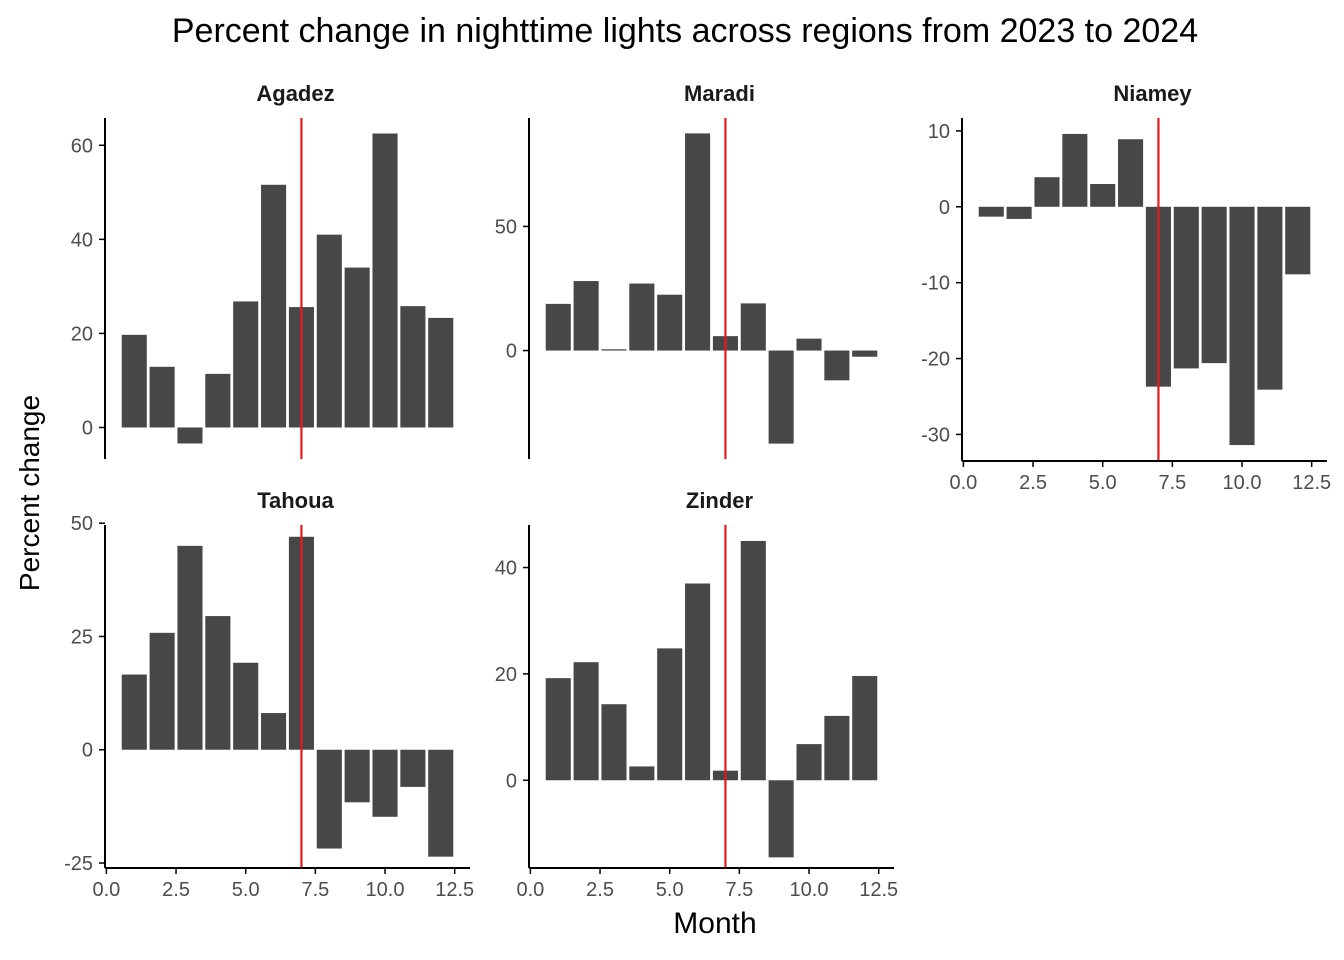 Image resolution: width=1344 pixels, height=960 pixels. Describe the element at coordinates (82, 146) in the screenshot. I see `y-tick-label: 60` at that location.